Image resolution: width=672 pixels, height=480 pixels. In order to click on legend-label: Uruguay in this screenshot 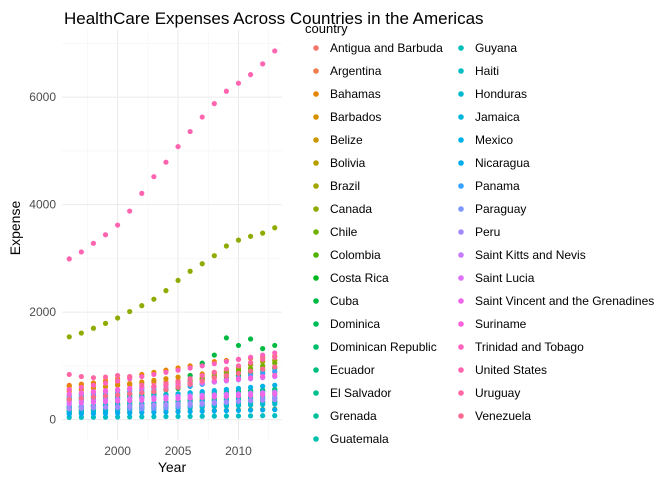, I will do `click(497, 393)`.